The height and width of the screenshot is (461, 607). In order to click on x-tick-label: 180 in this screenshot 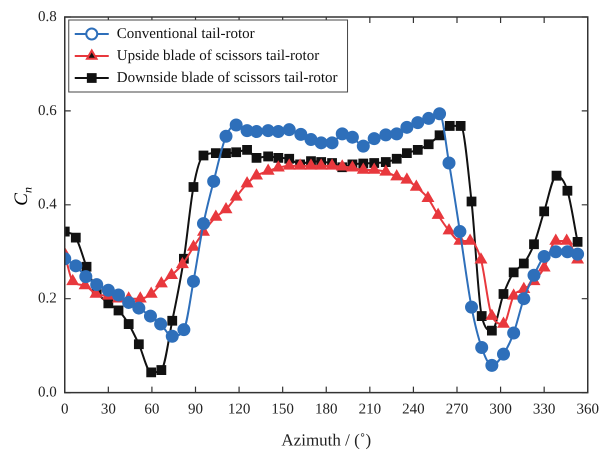, I will do `click(326, 410)`.